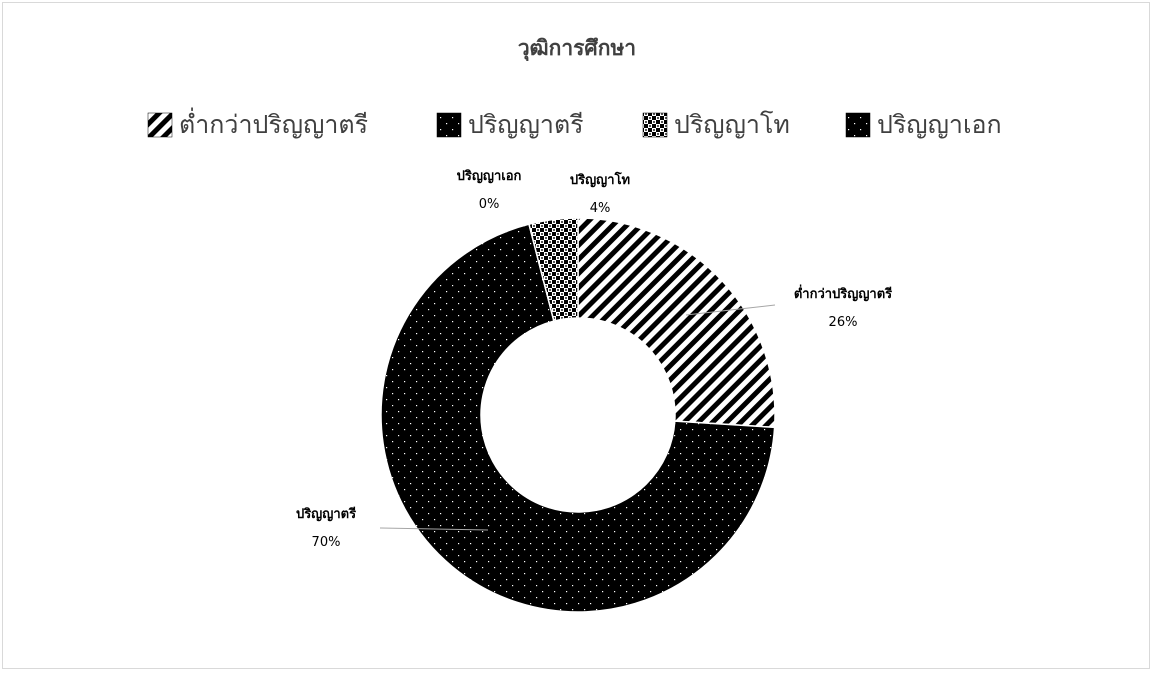 The width and height of the screenshot is (1154, 673). I want to click on legend-item-3: ปริญญาโท, so click(716, 124).